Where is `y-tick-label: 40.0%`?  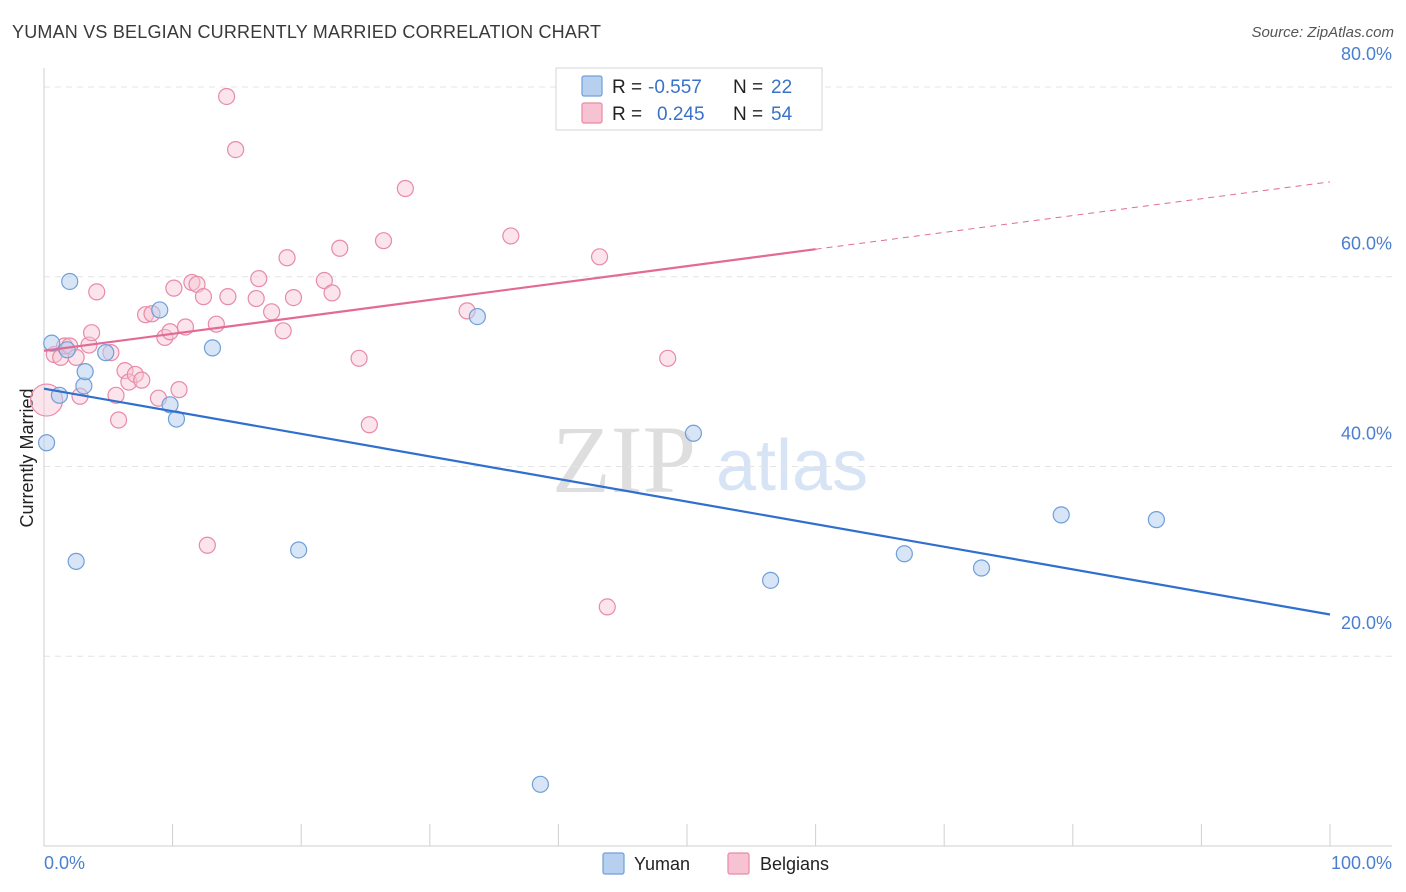 y-tick-label: 40.0% is located at coordinates (1366, 433).